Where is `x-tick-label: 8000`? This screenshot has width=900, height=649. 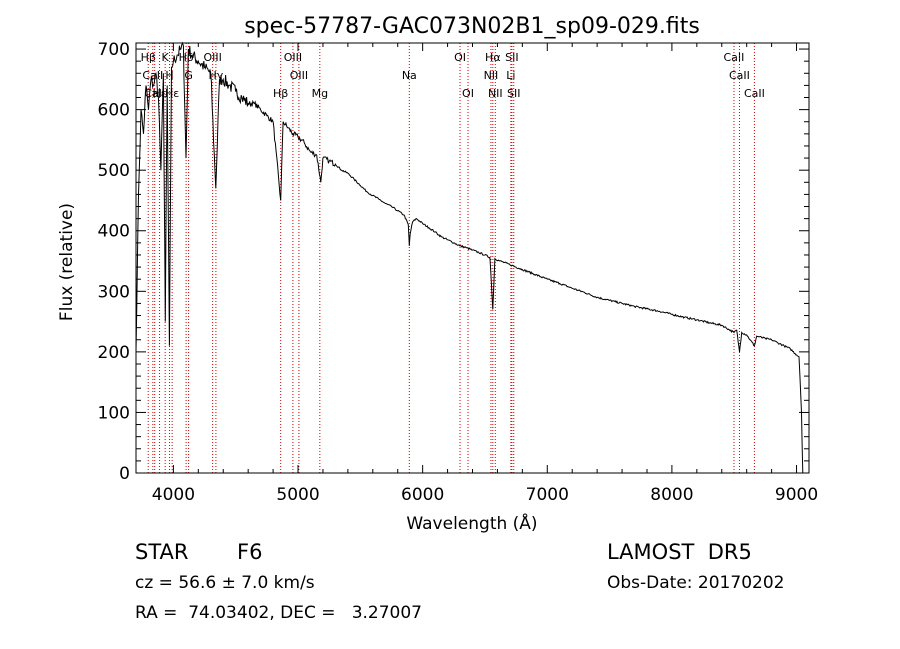 x-tick-label: 8000 is located at coordinates (671, 495).